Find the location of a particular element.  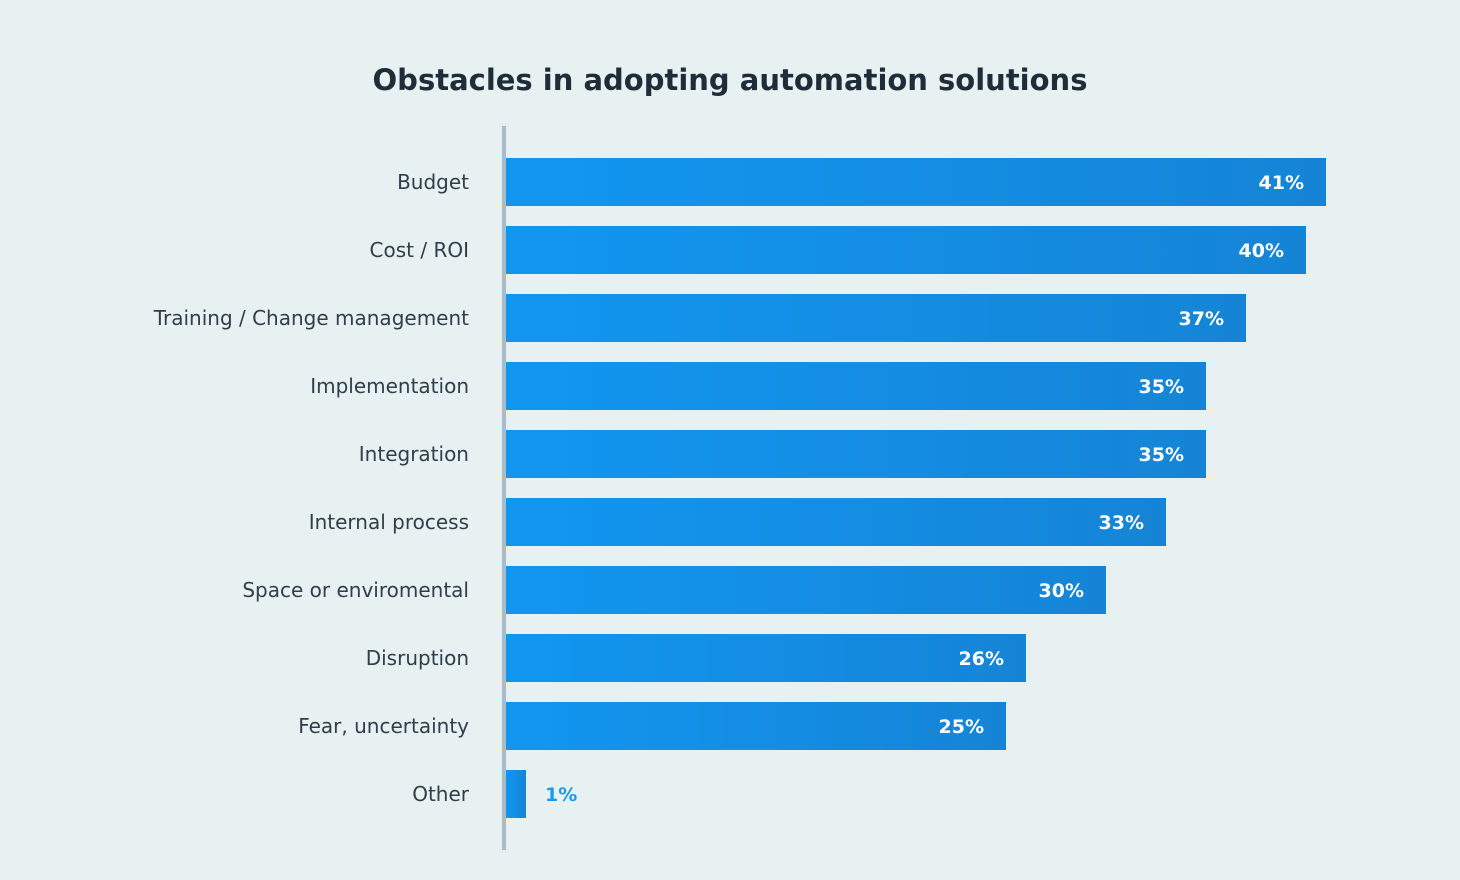

category-label: Integration is located at coordinates (414, 454).